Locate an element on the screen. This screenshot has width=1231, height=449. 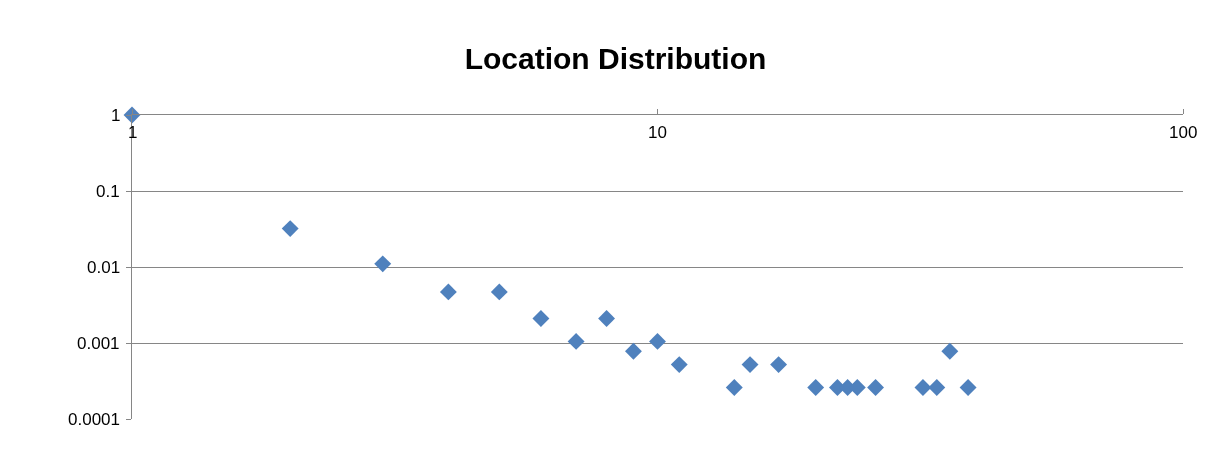
y-tick-label: 0.0001 is located at coordinates (94, 419).